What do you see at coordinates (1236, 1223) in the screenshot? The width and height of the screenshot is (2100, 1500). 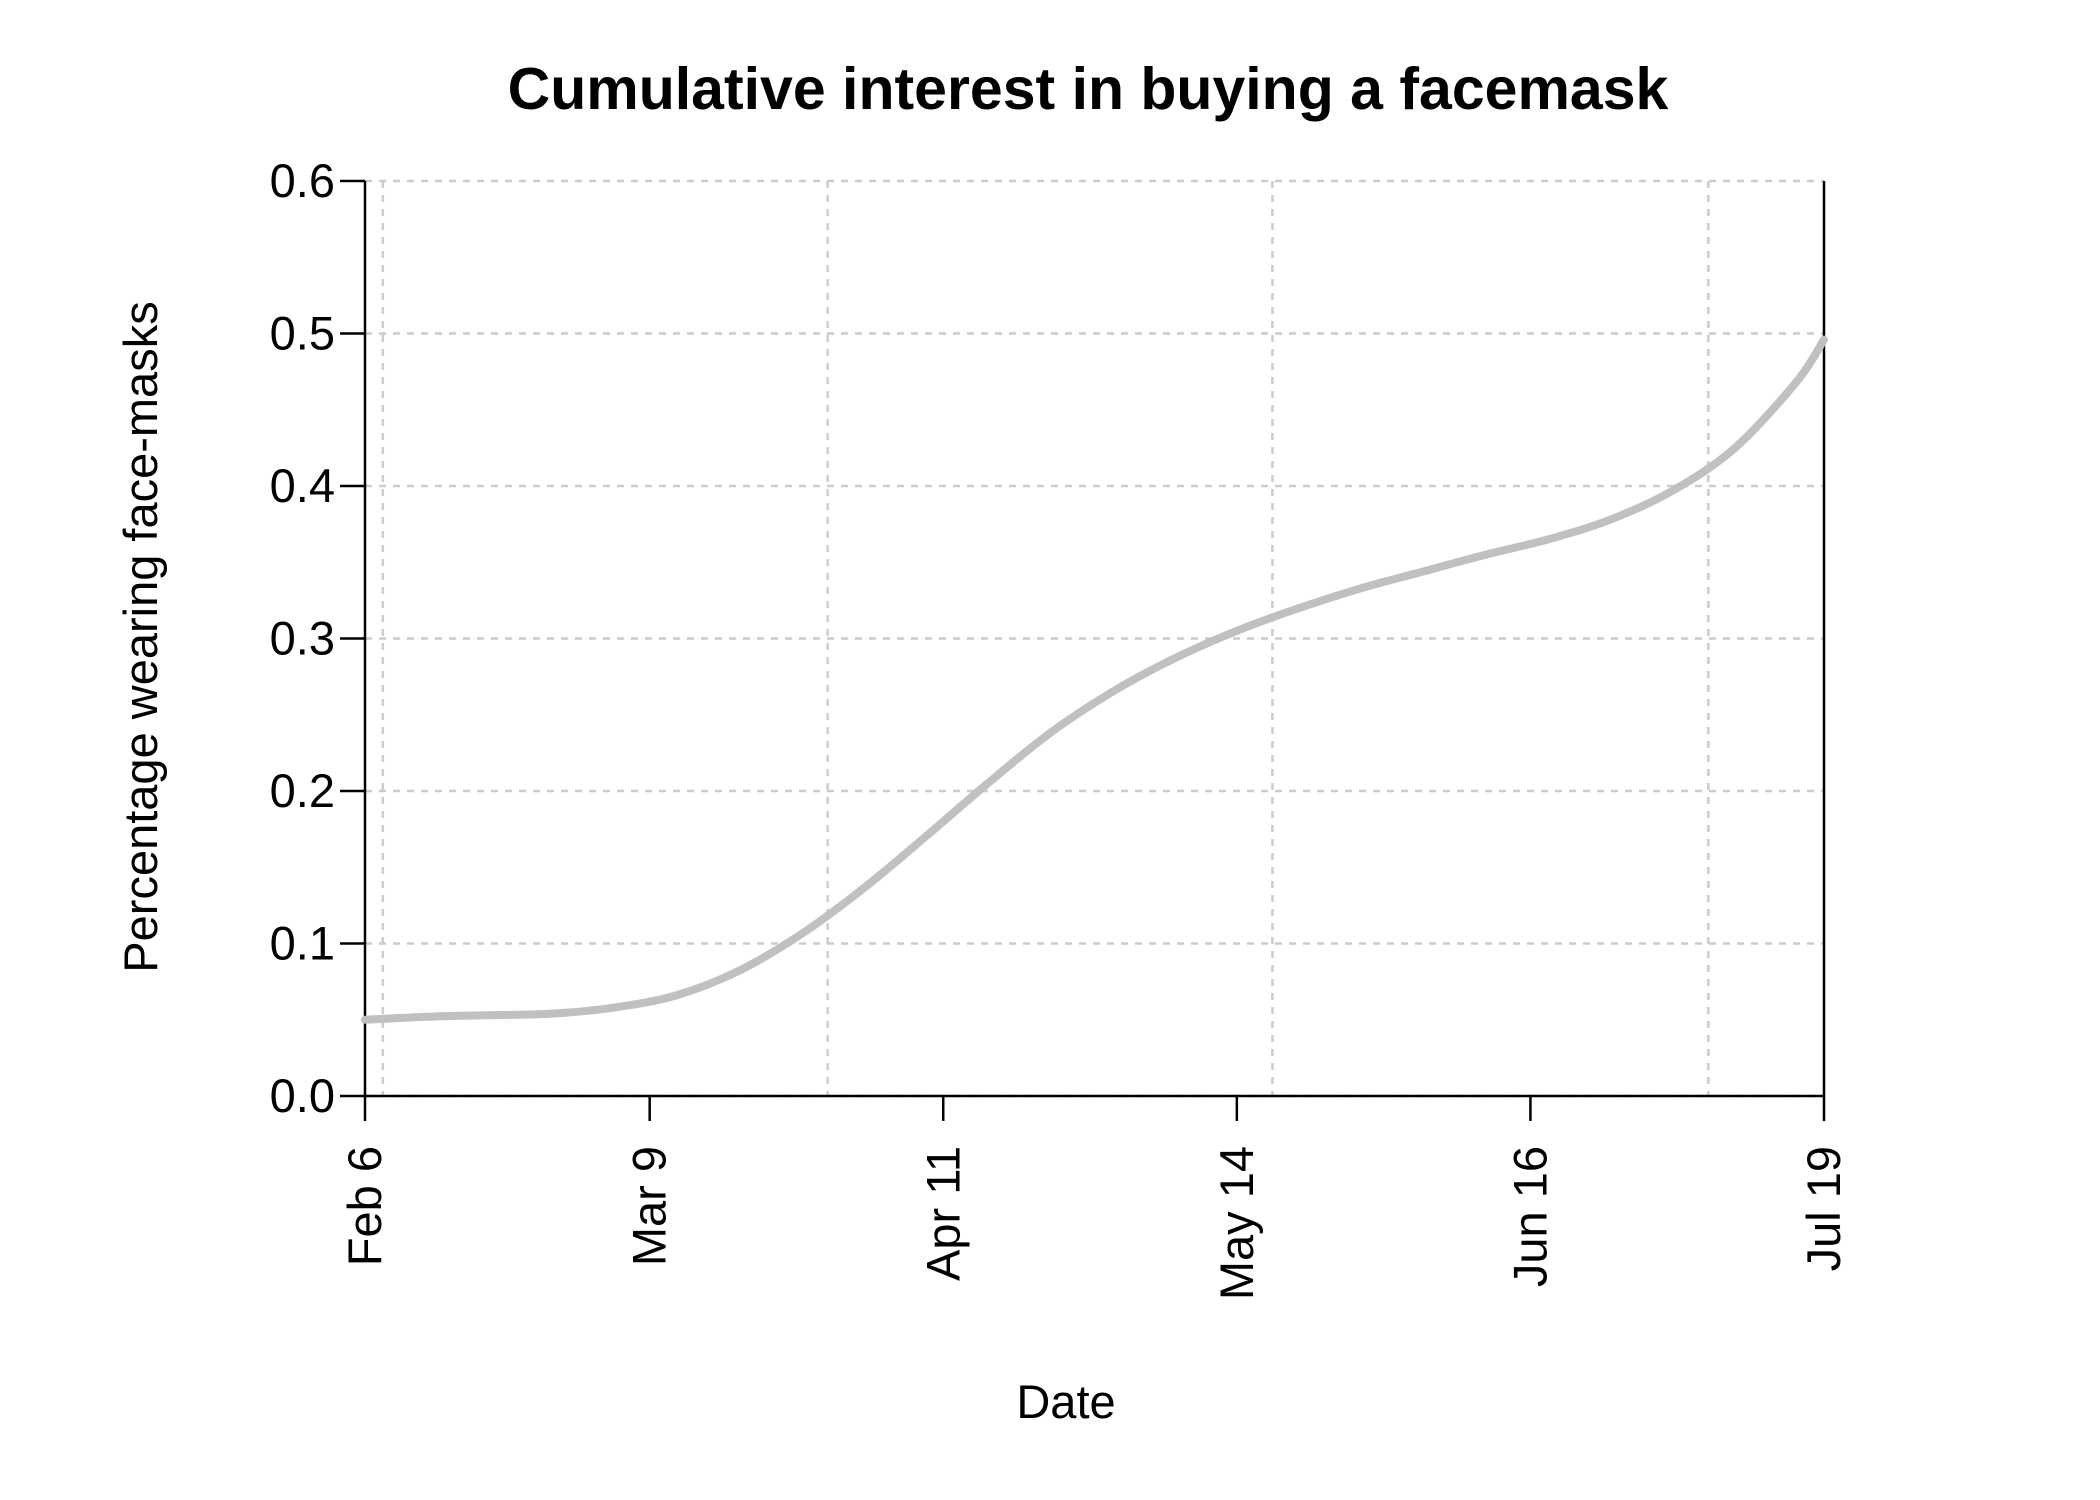 I see `x-tick-label: May 14` at bounding box center [1236, 1223].